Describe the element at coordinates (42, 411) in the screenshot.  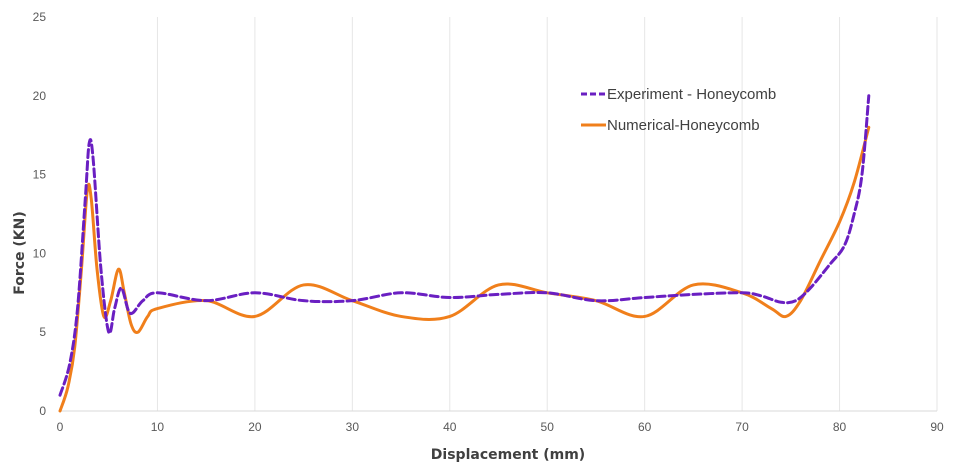
I see `y-tick-label: 0` at that location.